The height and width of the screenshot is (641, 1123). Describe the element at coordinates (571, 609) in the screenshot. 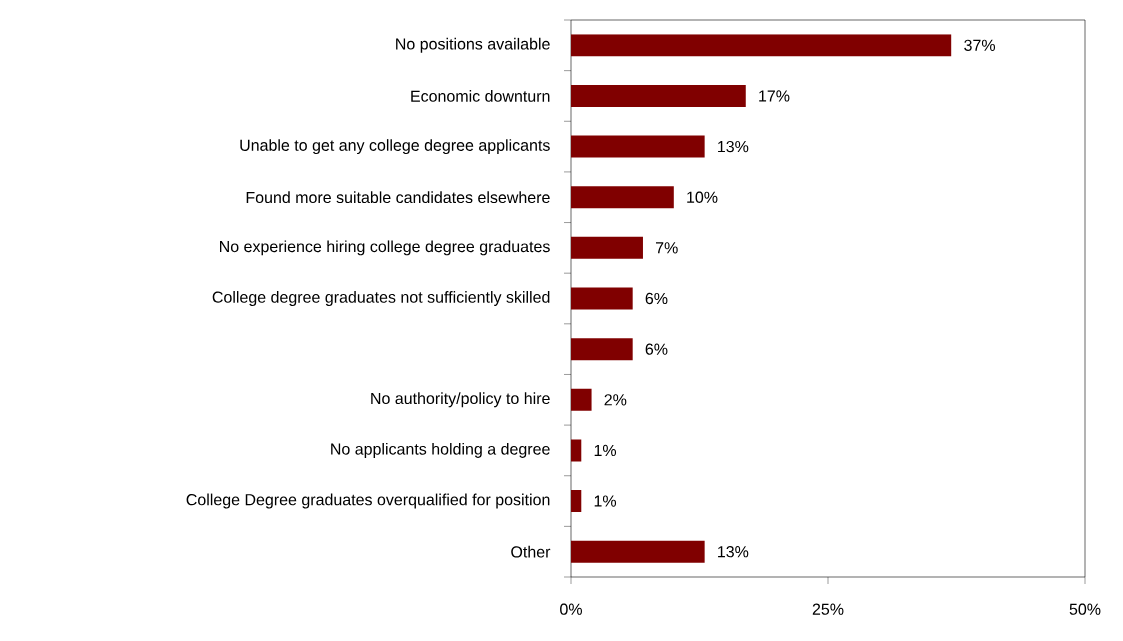

I see `x-tick-label: 0%` at that location.